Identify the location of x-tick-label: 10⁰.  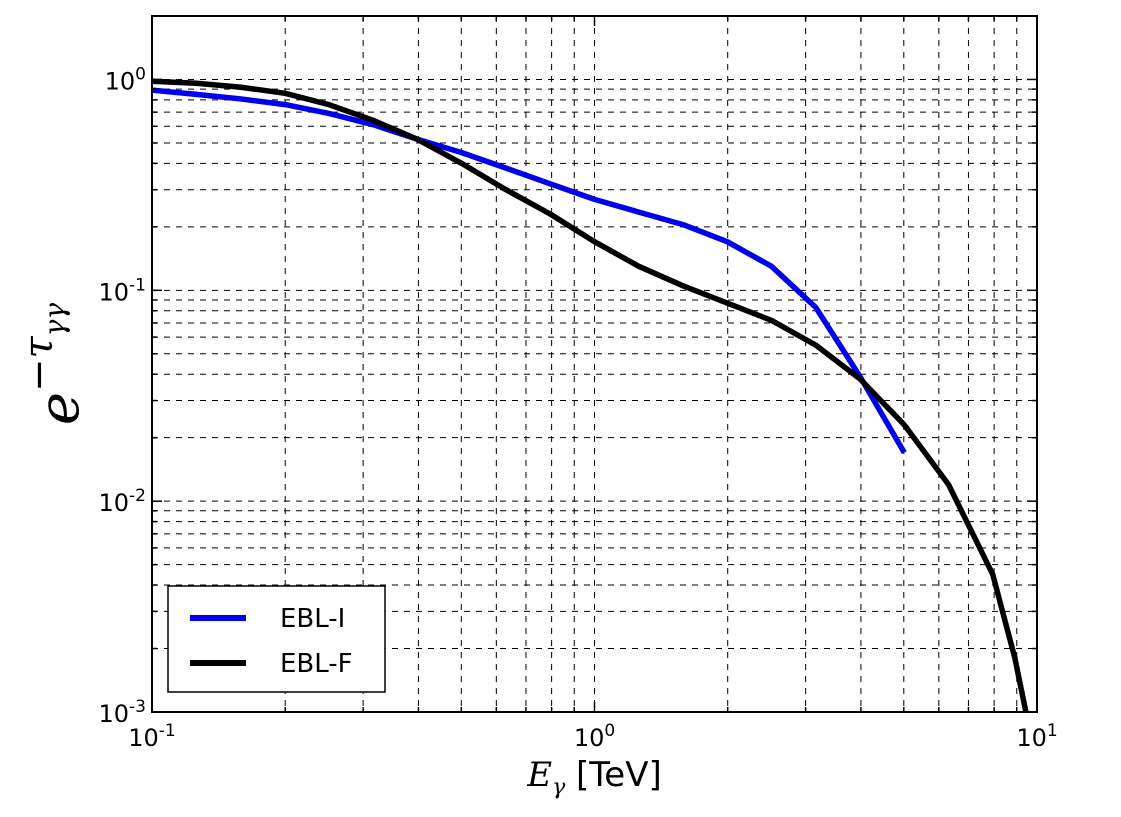
(594, 736).